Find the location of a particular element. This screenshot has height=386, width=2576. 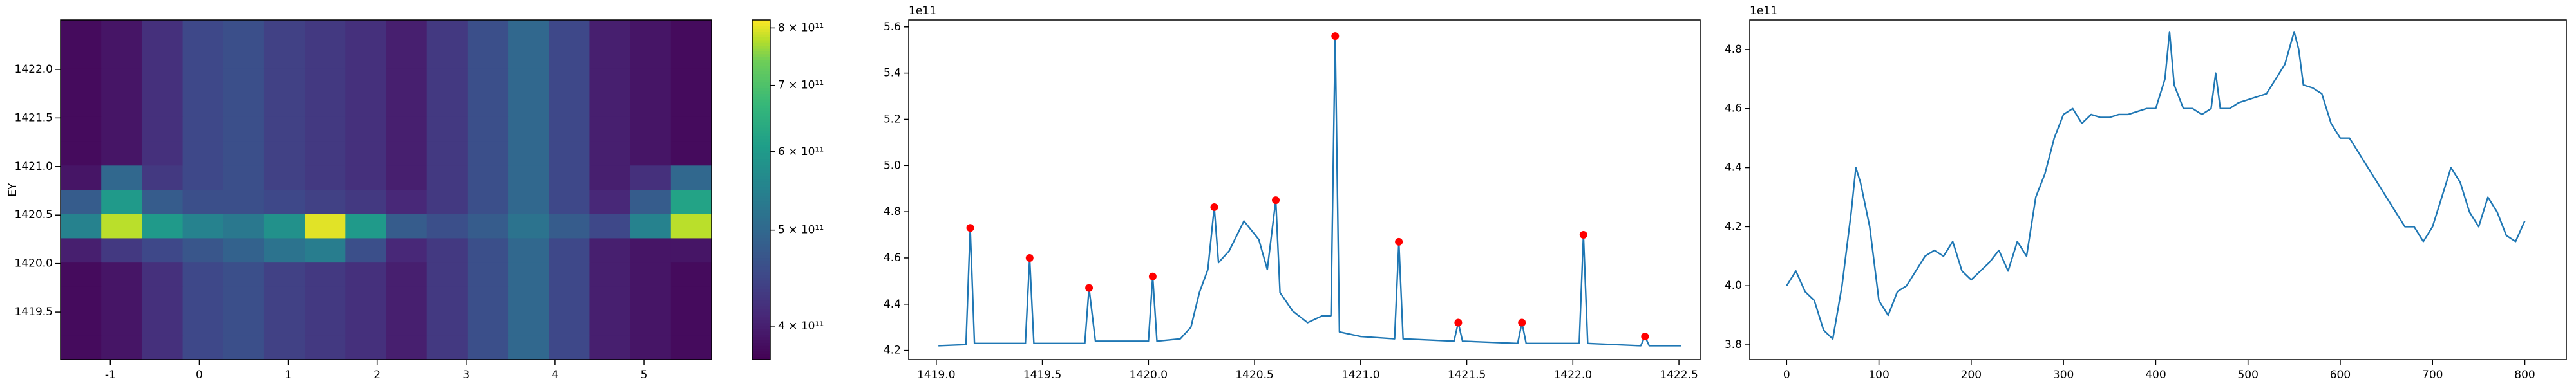

y-tick-label: 4.2 is located at coordinates (1733, 226).